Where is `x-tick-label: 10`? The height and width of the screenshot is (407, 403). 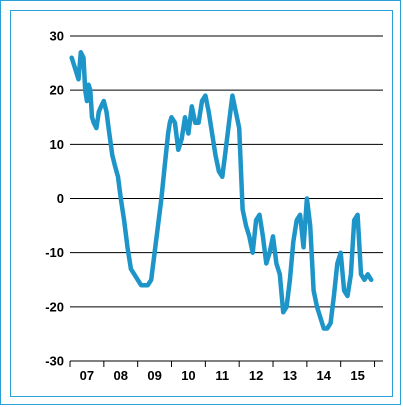
x-tick-label: 10 is located at coordinates (188, 375).